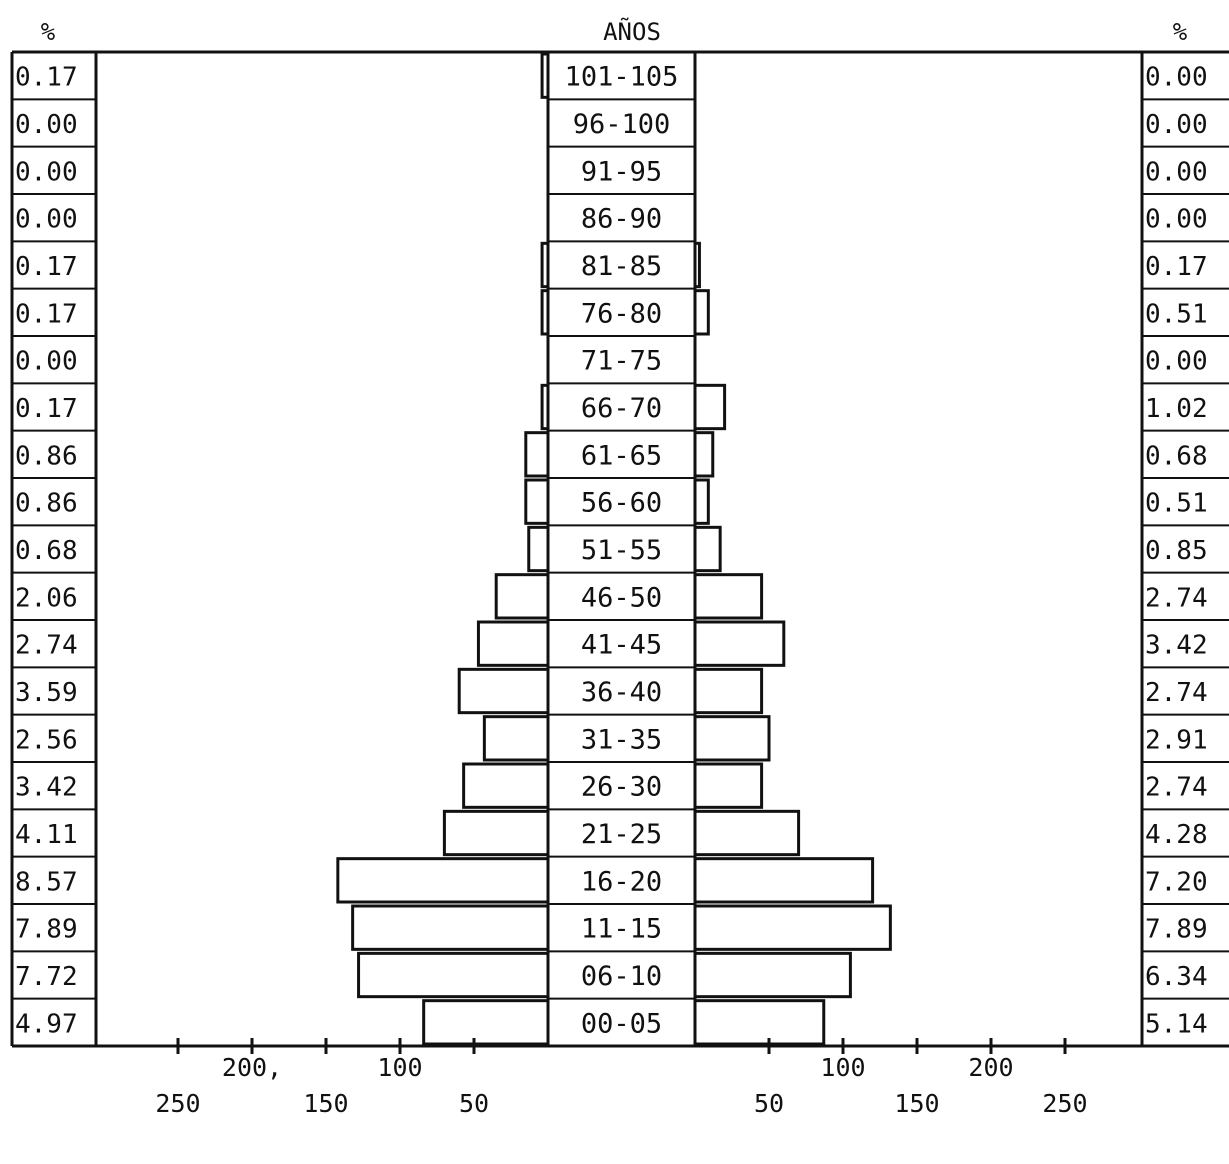 The image size is (1229, 1164). I want to click on age-group-label: 51-55, so click(621, 550).